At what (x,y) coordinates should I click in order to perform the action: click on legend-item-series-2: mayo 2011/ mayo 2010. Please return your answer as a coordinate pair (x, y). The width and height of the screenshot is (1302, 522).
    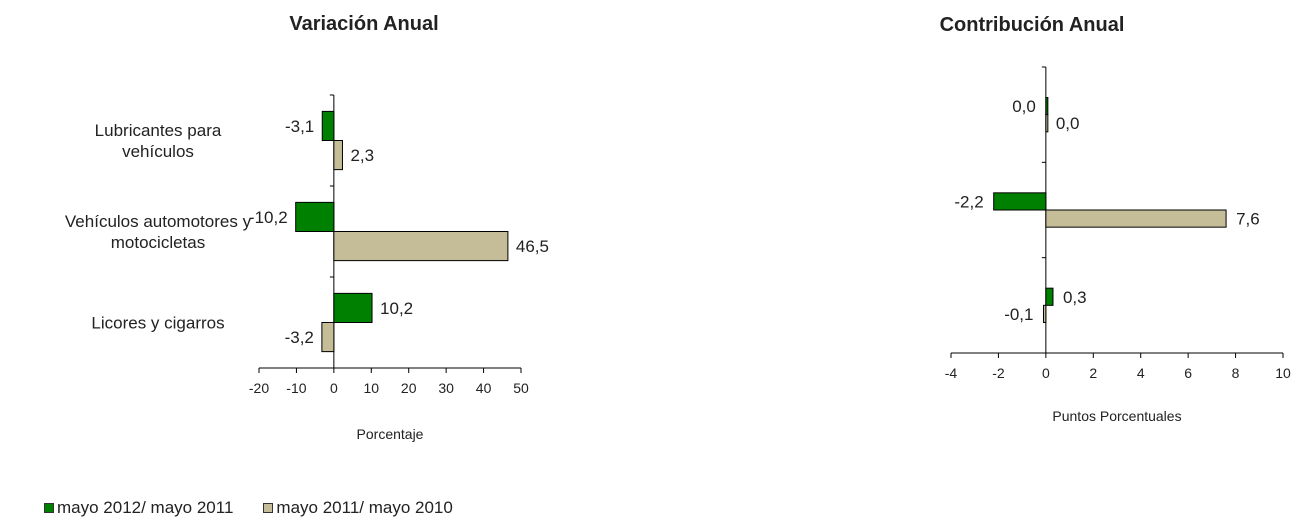
    Looking at the image, I should click on (358, 508).